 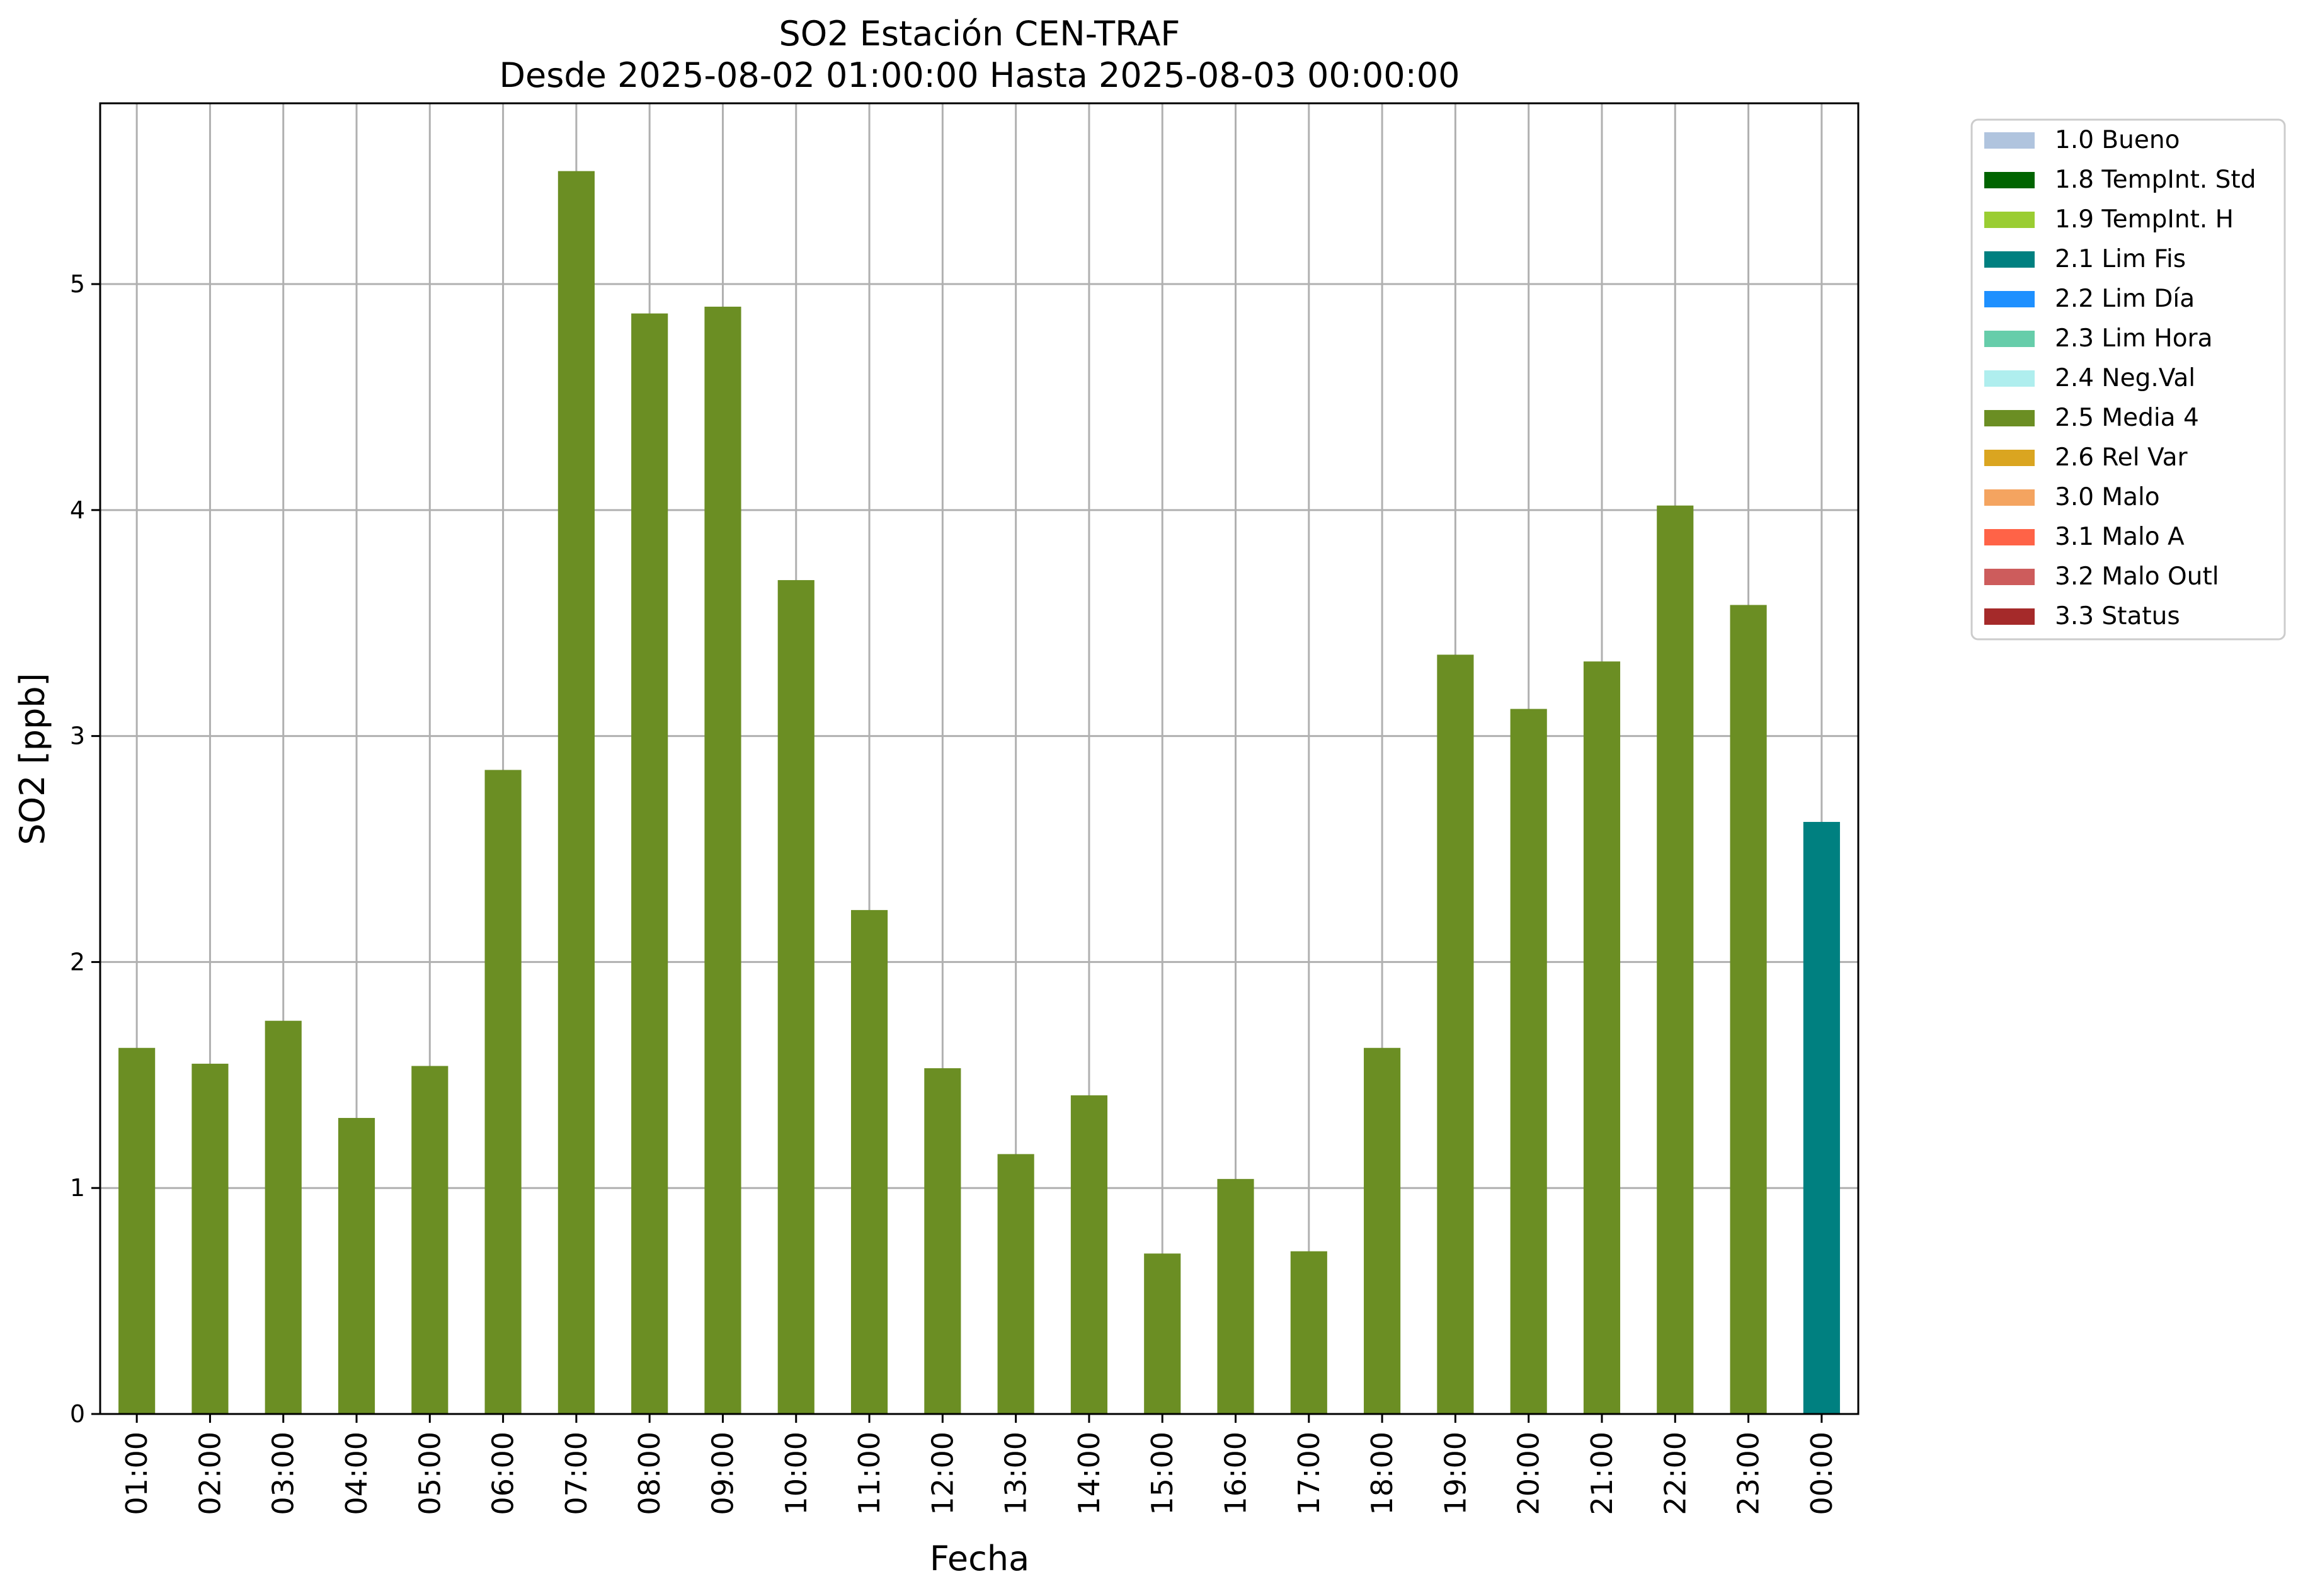 What do you see at coordinates (980, 34) in the screenshot?
I see `chart-title: SO2 Estación CEN-TRAF` at bounding box center [980, 34].